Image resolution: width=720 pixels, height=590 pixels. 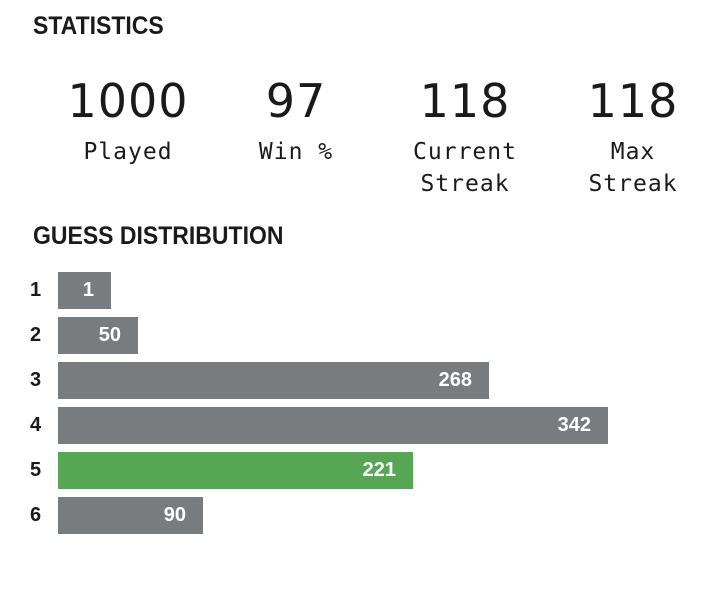 What do you see at coordinates (633, 168) in the screenshot?
I see `stat-label-max-streak: Max Streak` at bounding box center [633, 168].